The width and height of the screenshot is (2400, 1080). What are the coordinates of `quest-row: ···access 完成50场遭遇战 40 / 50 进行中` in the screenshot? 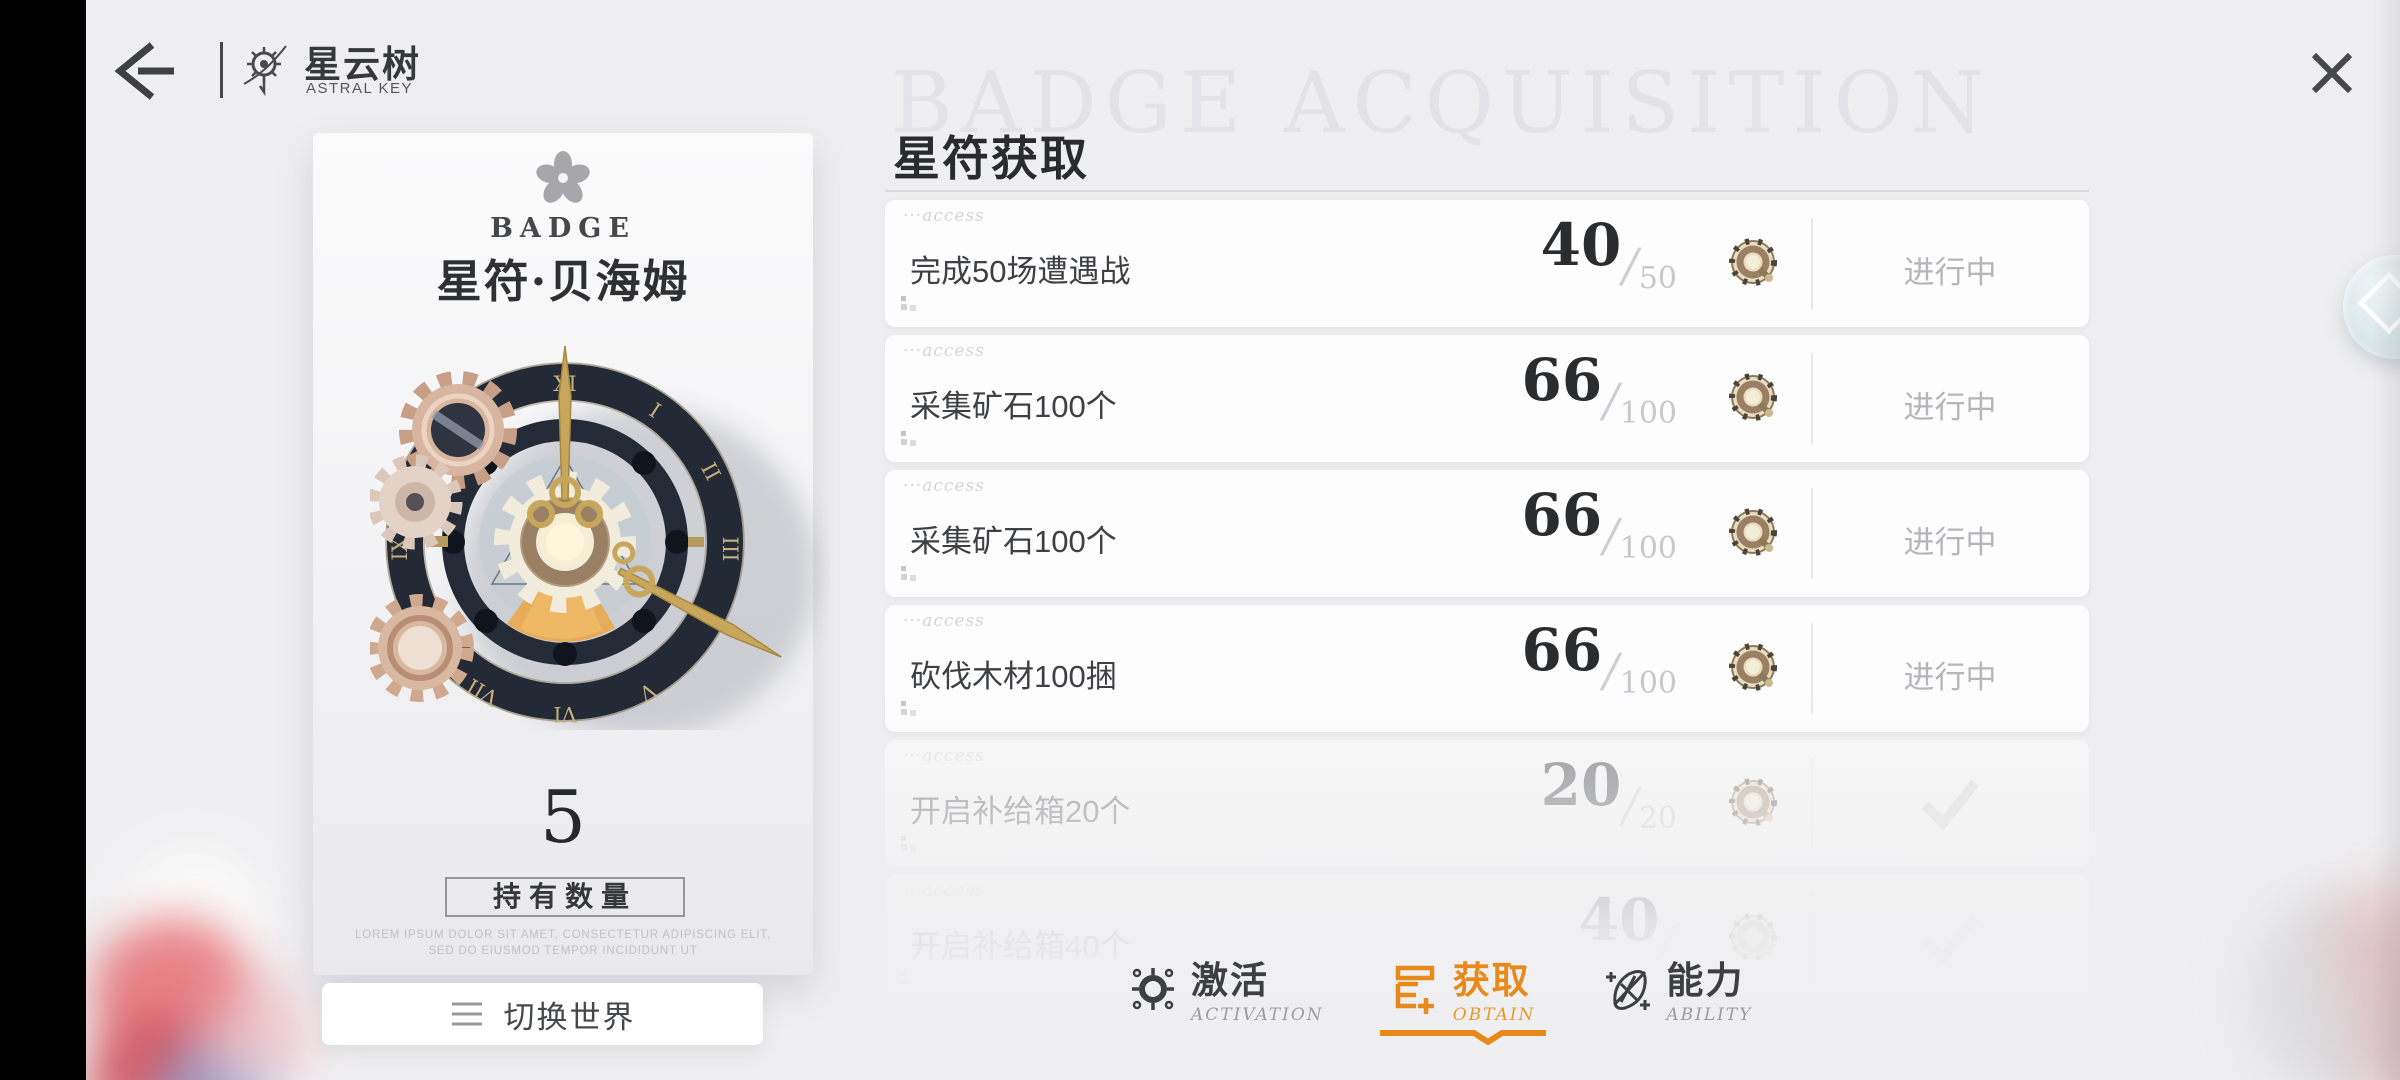 It's located at (1487, 263).